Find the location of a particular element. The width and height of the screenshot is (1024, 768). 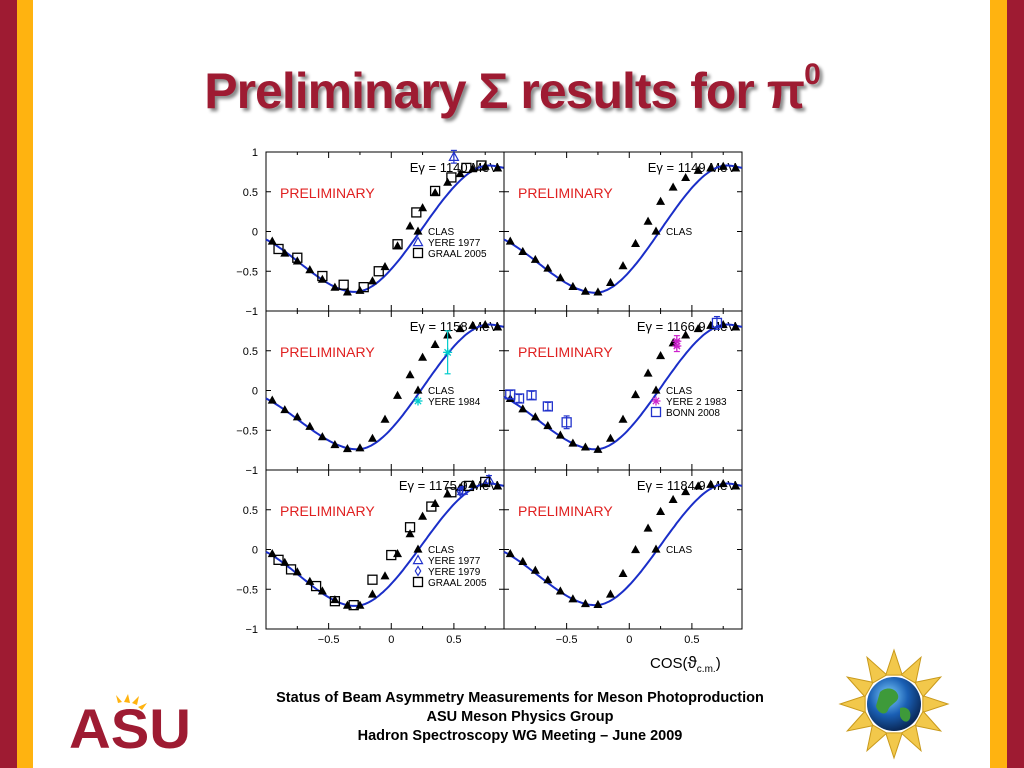

footer-line-2: ASU Meson Physics Group is located at coordinates (520, 717).